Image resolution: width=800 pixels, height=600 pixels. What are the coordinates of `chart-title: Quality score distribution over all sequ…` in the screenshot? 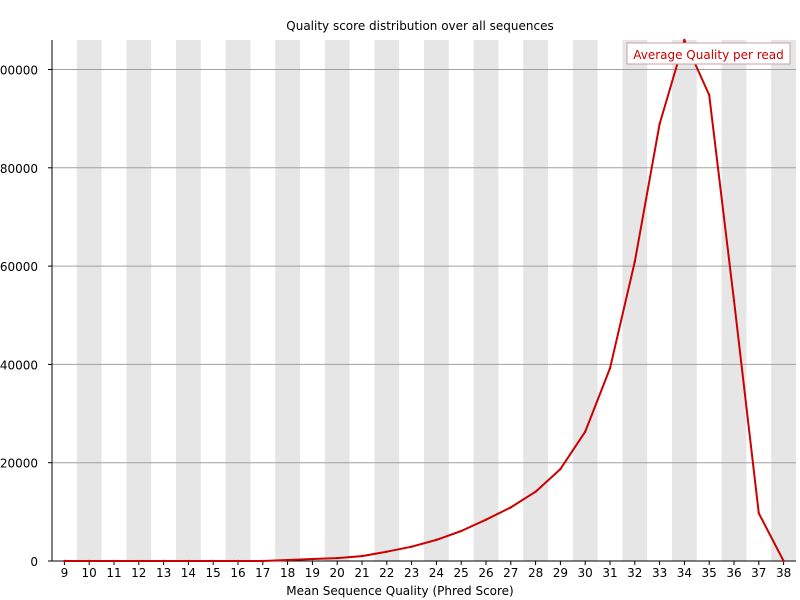 It's located at (419, 26).